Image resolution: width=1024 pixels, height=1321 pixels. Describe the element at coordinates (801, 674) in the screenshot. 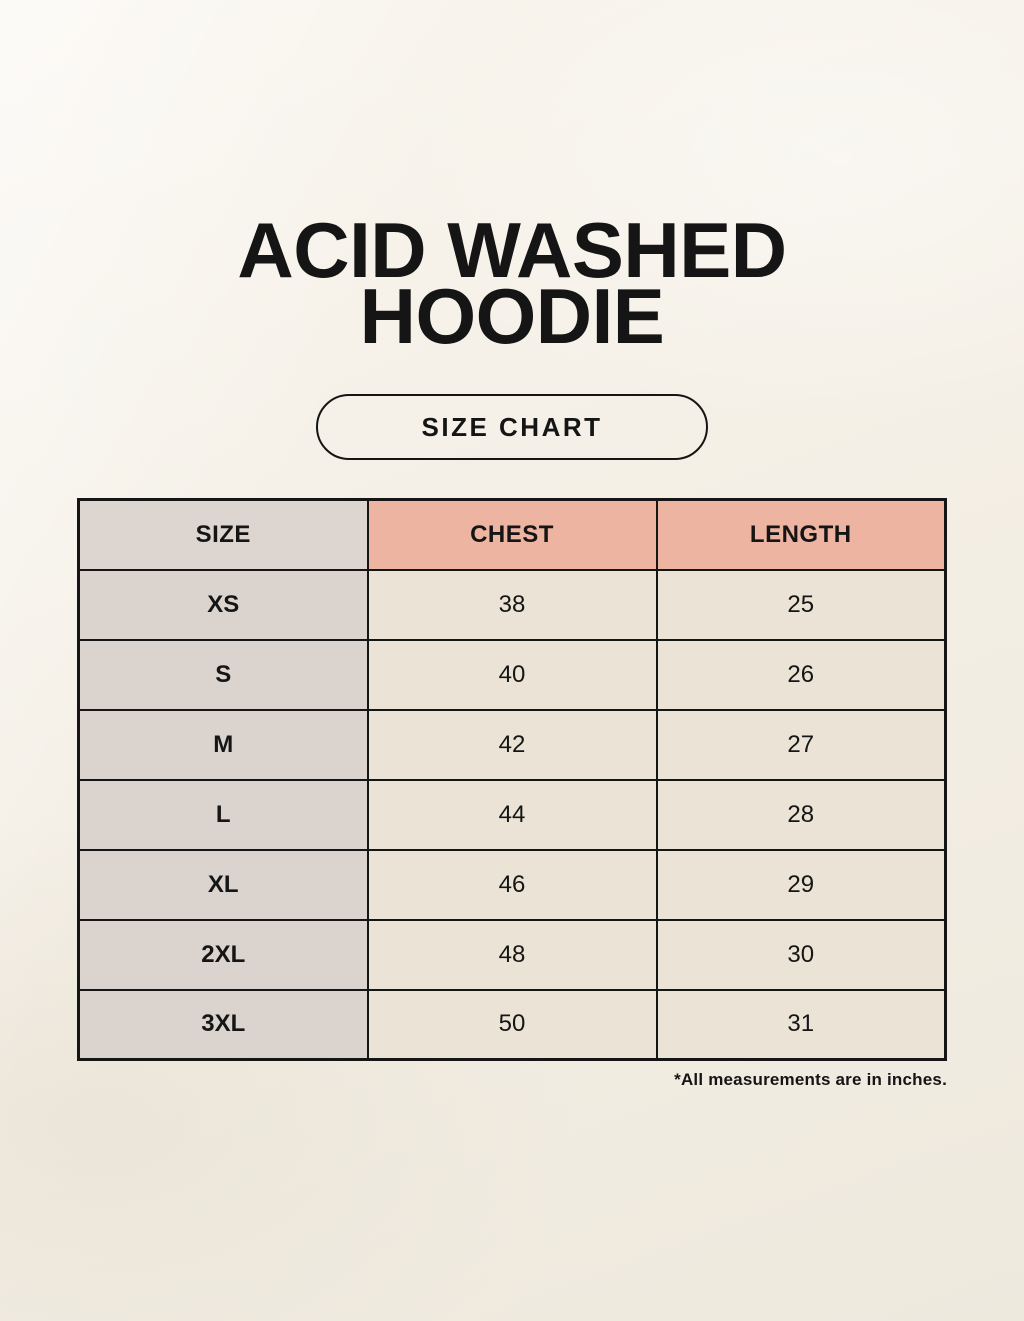

I see `length-cell: 26` at that location.